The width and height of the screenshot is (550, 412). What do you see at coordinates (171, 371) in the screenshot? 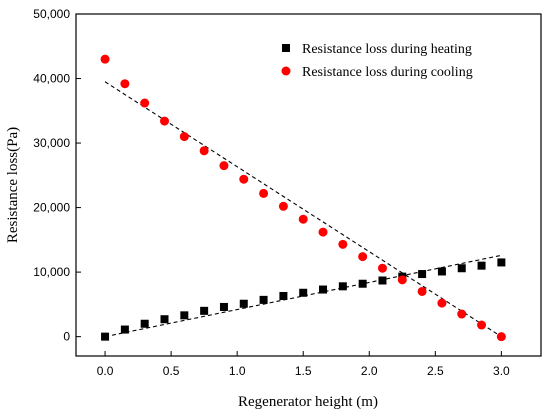
I see `x-tick-label: 0.5` at bounding box center [171, 371].